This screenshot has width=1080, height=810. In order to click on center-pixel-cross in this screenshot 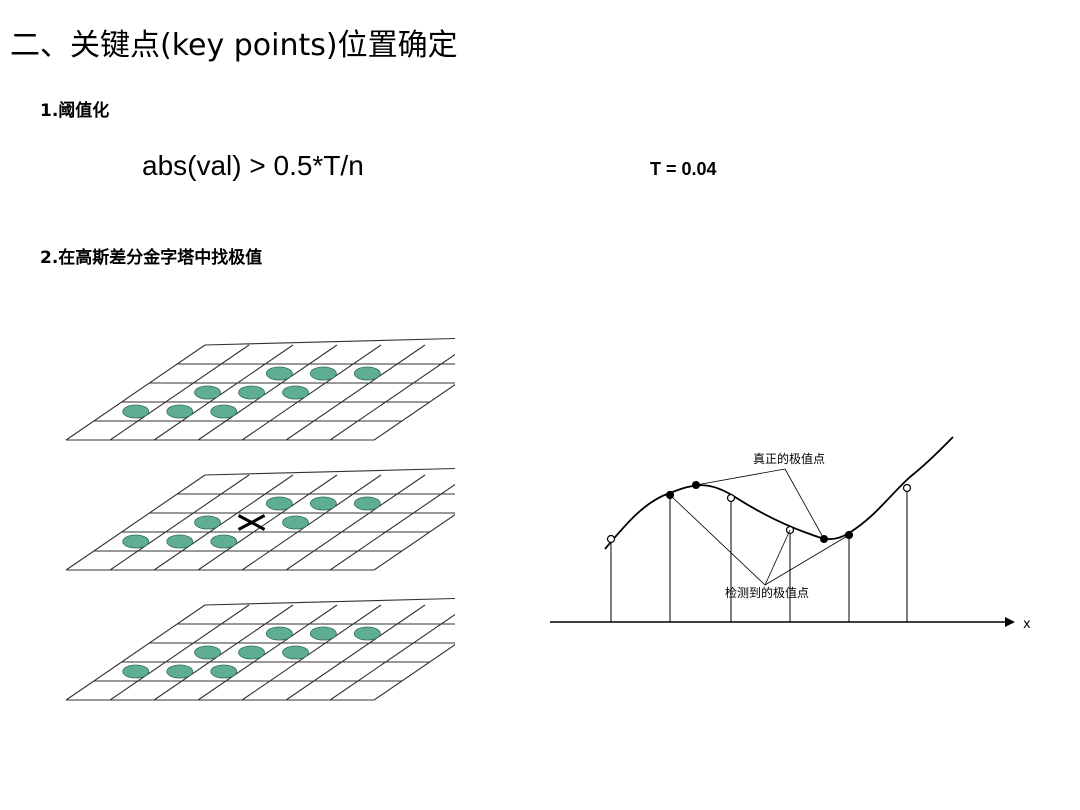, I will do `click(251, 522)`.